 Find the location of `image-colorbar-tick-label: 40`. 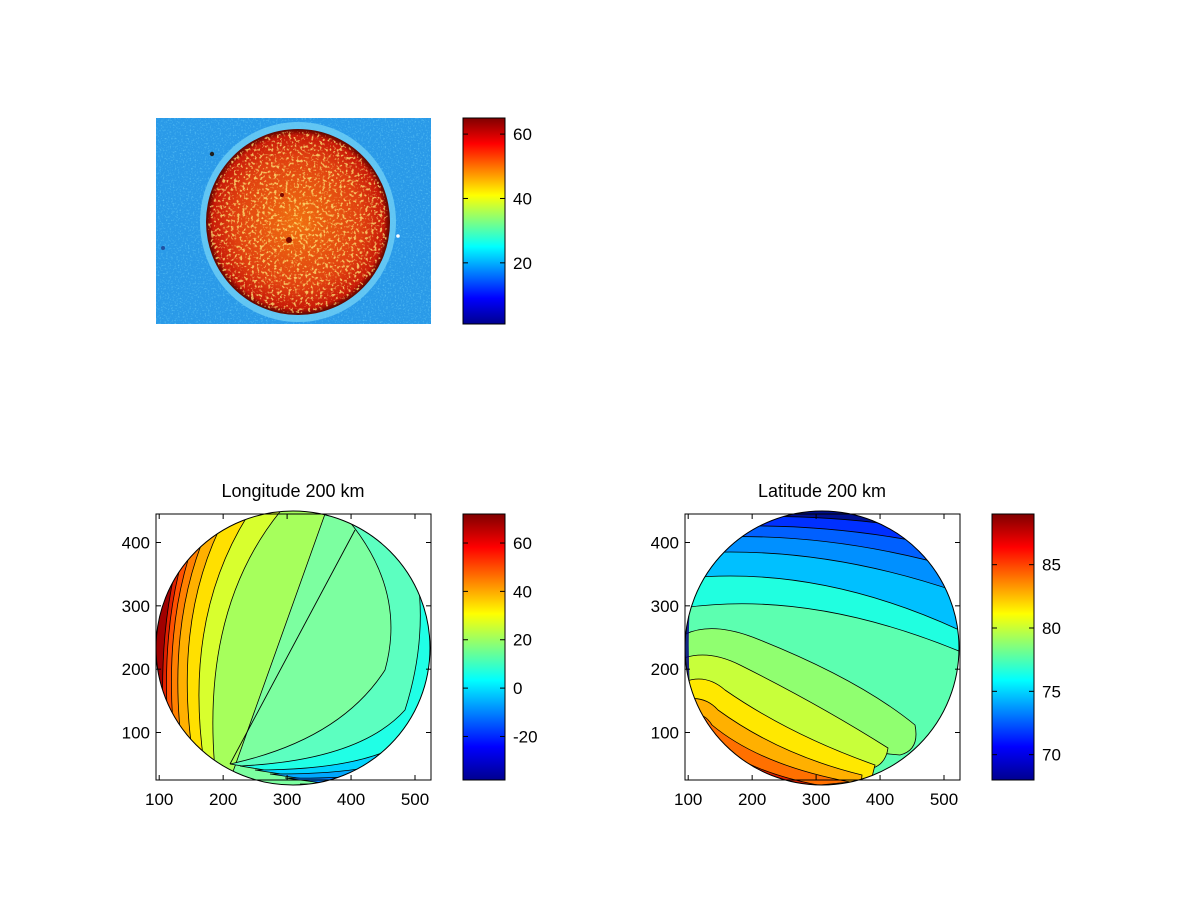

image-colorbar-tick-label: 40 is located at coordinates (522, 198).